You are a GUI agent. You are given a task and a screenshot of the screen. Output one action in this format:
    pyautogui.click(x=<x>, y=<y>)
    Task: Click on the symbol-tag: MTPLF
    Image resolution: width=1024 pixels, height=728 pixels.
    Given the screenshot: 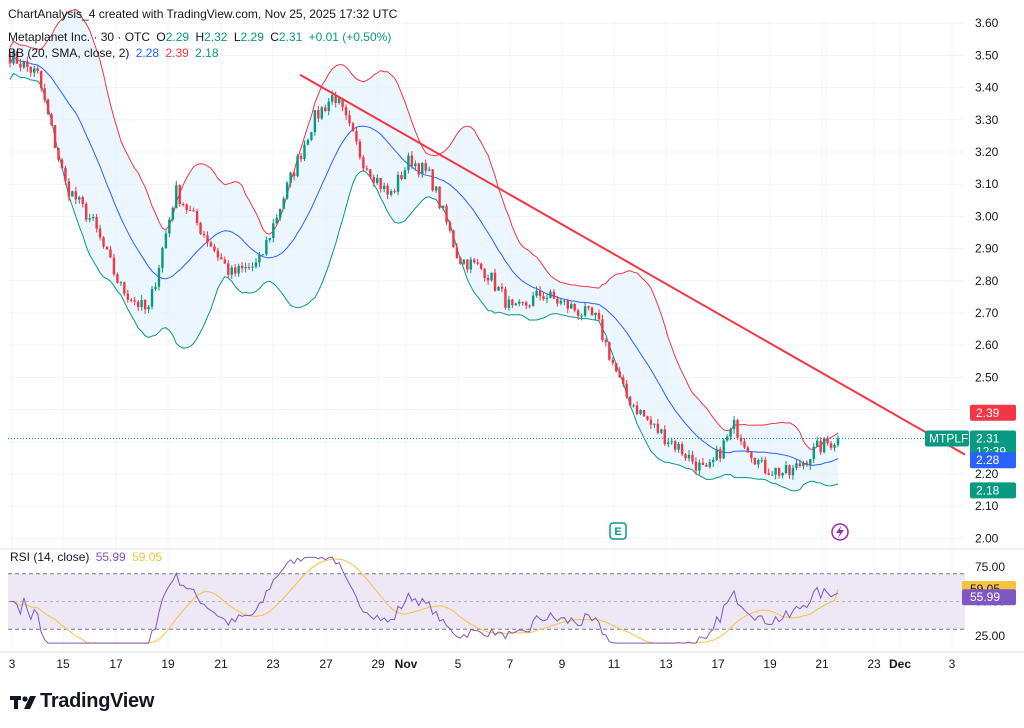 What is the action you would take?
    pyautogui.click(x=948, y=439)
    